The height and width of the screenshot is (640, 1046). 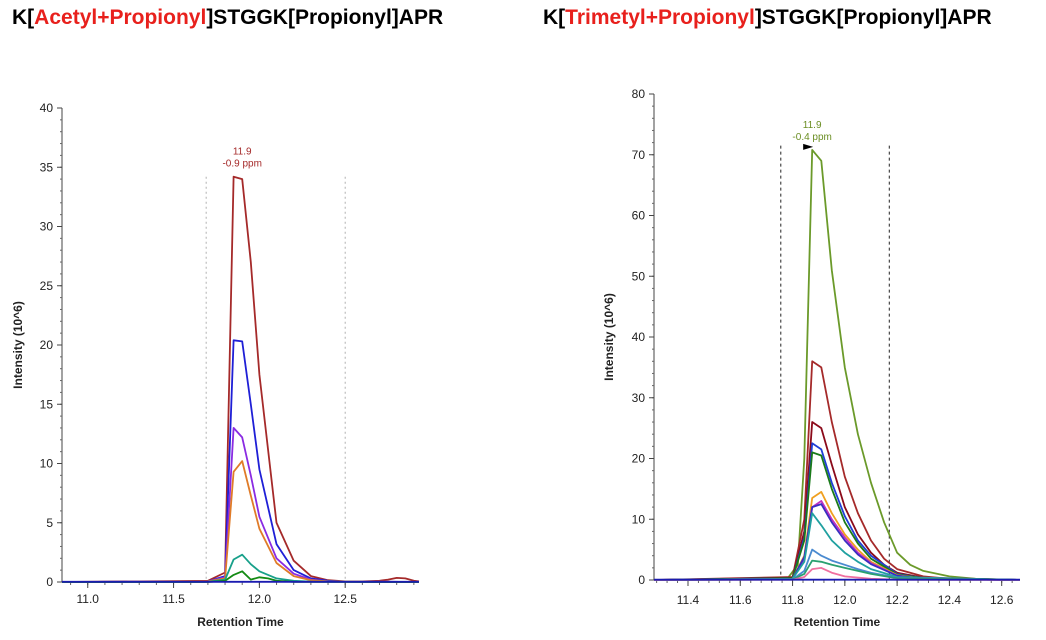 What do you see at coordinates (639, 155) in the screenshot?
I see `right-y-tick-label: 70` at bounding box center [639, 155].